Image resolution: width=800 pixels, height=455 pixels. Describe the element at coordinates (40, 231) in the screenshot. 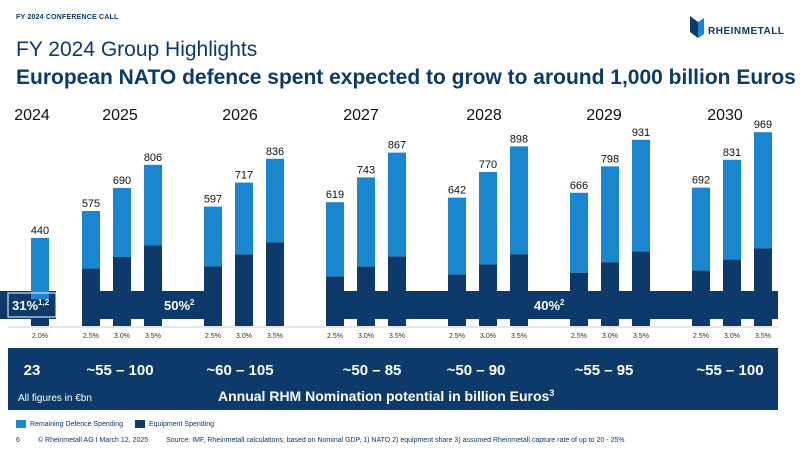

I see `value-label-2024-1: 440` at that location.